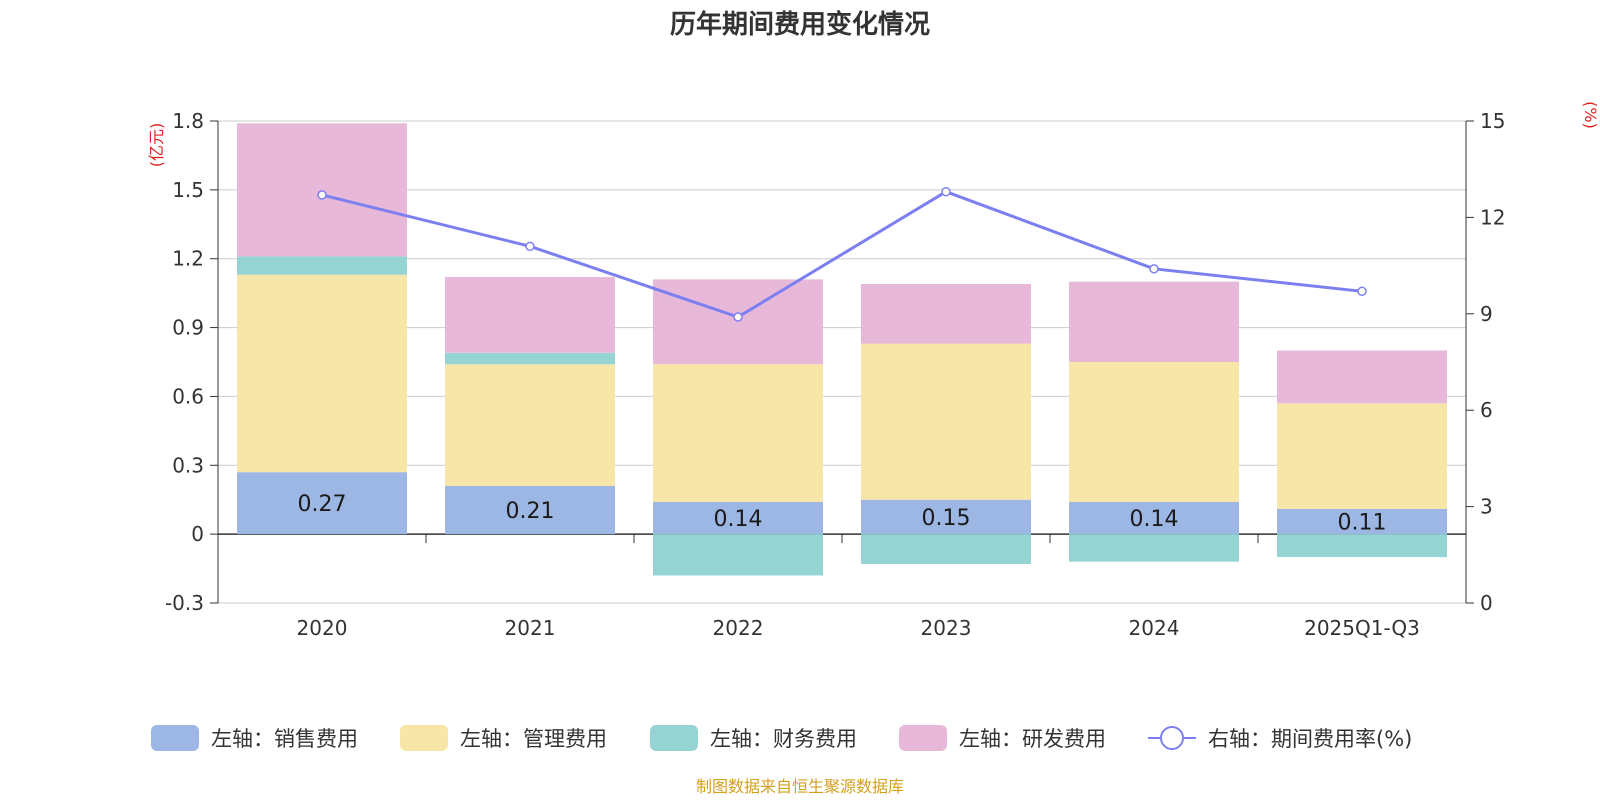 This screenshot has width=1600, height=800. What do you see at coordinates (1486, 507) in the screenshot?
I see `right-tick-label: 3` at bounding box center [1486, 507].